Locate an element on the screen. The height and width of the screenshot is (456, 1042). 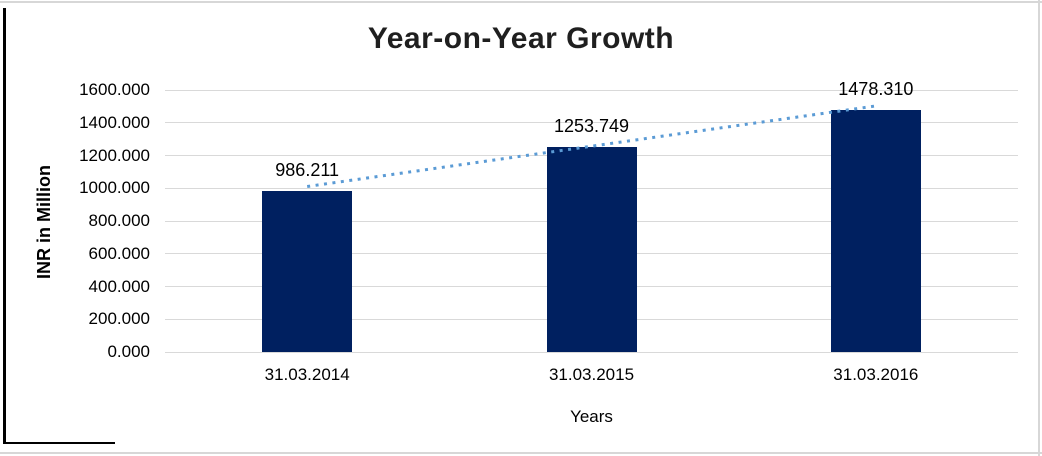
x-tick-label: 31.03.2014 is located at coordinates (307, 374).